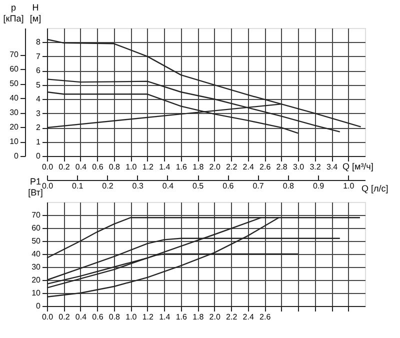 The image size is (400, 338). Describe the element at coordinates (39, 42) in the screenshot. I see `y-tick-label: 8` at that location.